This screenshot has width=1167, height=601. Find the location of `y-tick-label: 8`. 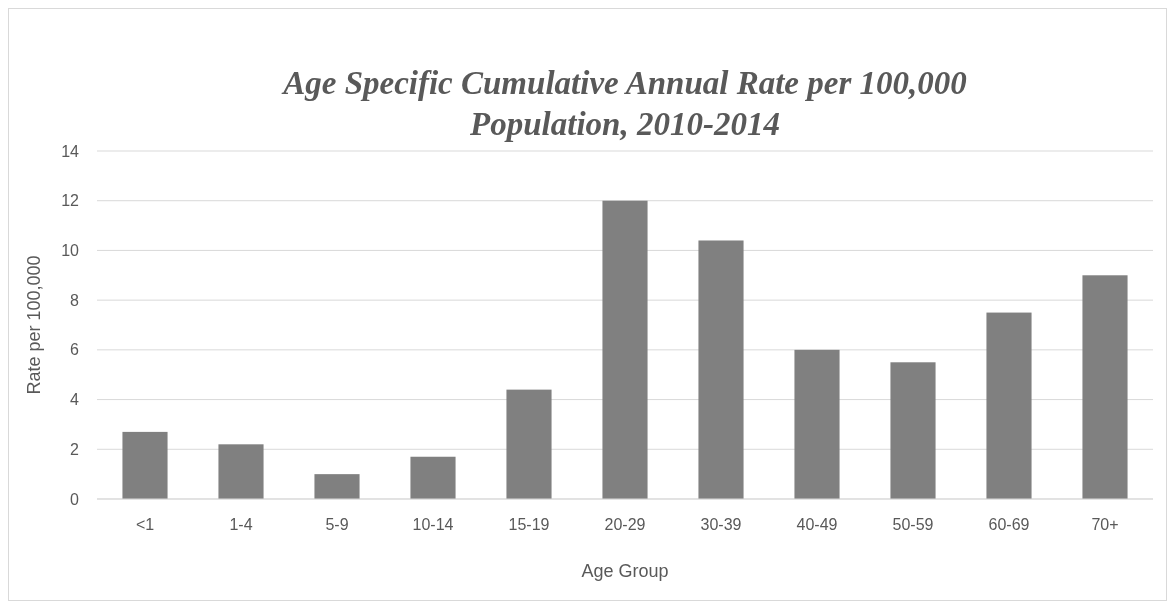

y-tick-label: 8 is located at coordinates (75, 300).